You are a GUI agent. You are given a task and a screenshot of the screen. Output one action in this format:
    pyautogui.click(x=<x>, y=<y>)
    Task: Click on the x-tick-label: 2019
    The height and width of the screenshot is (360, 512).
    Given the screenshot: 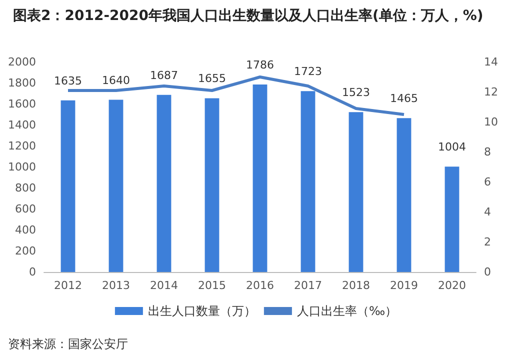 What is the action you would take?
    pyautogui.click(x=404, y=285)
    